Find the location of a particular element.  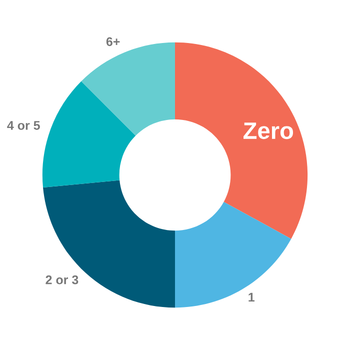

slice-label: 6+ is located at coordinates (113, 41).